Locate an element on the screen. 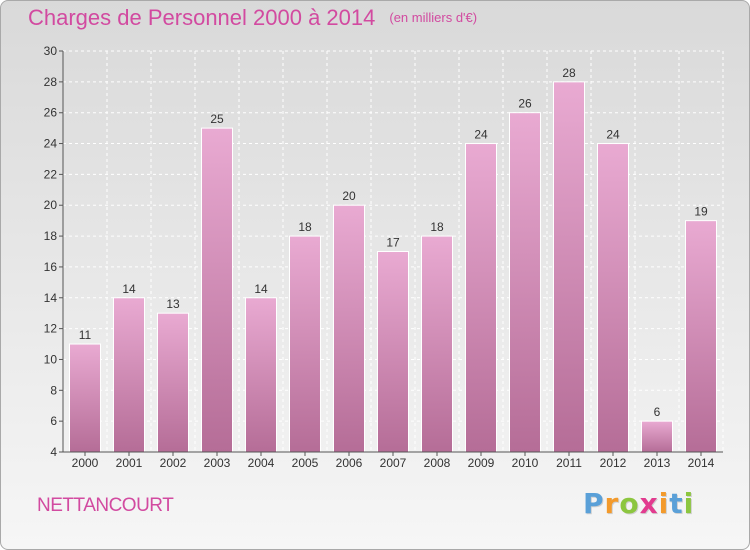 This screenshot has height=550, width=750. chart-subtitle: (en milliers d'€) is located at coordinates (433, 17).